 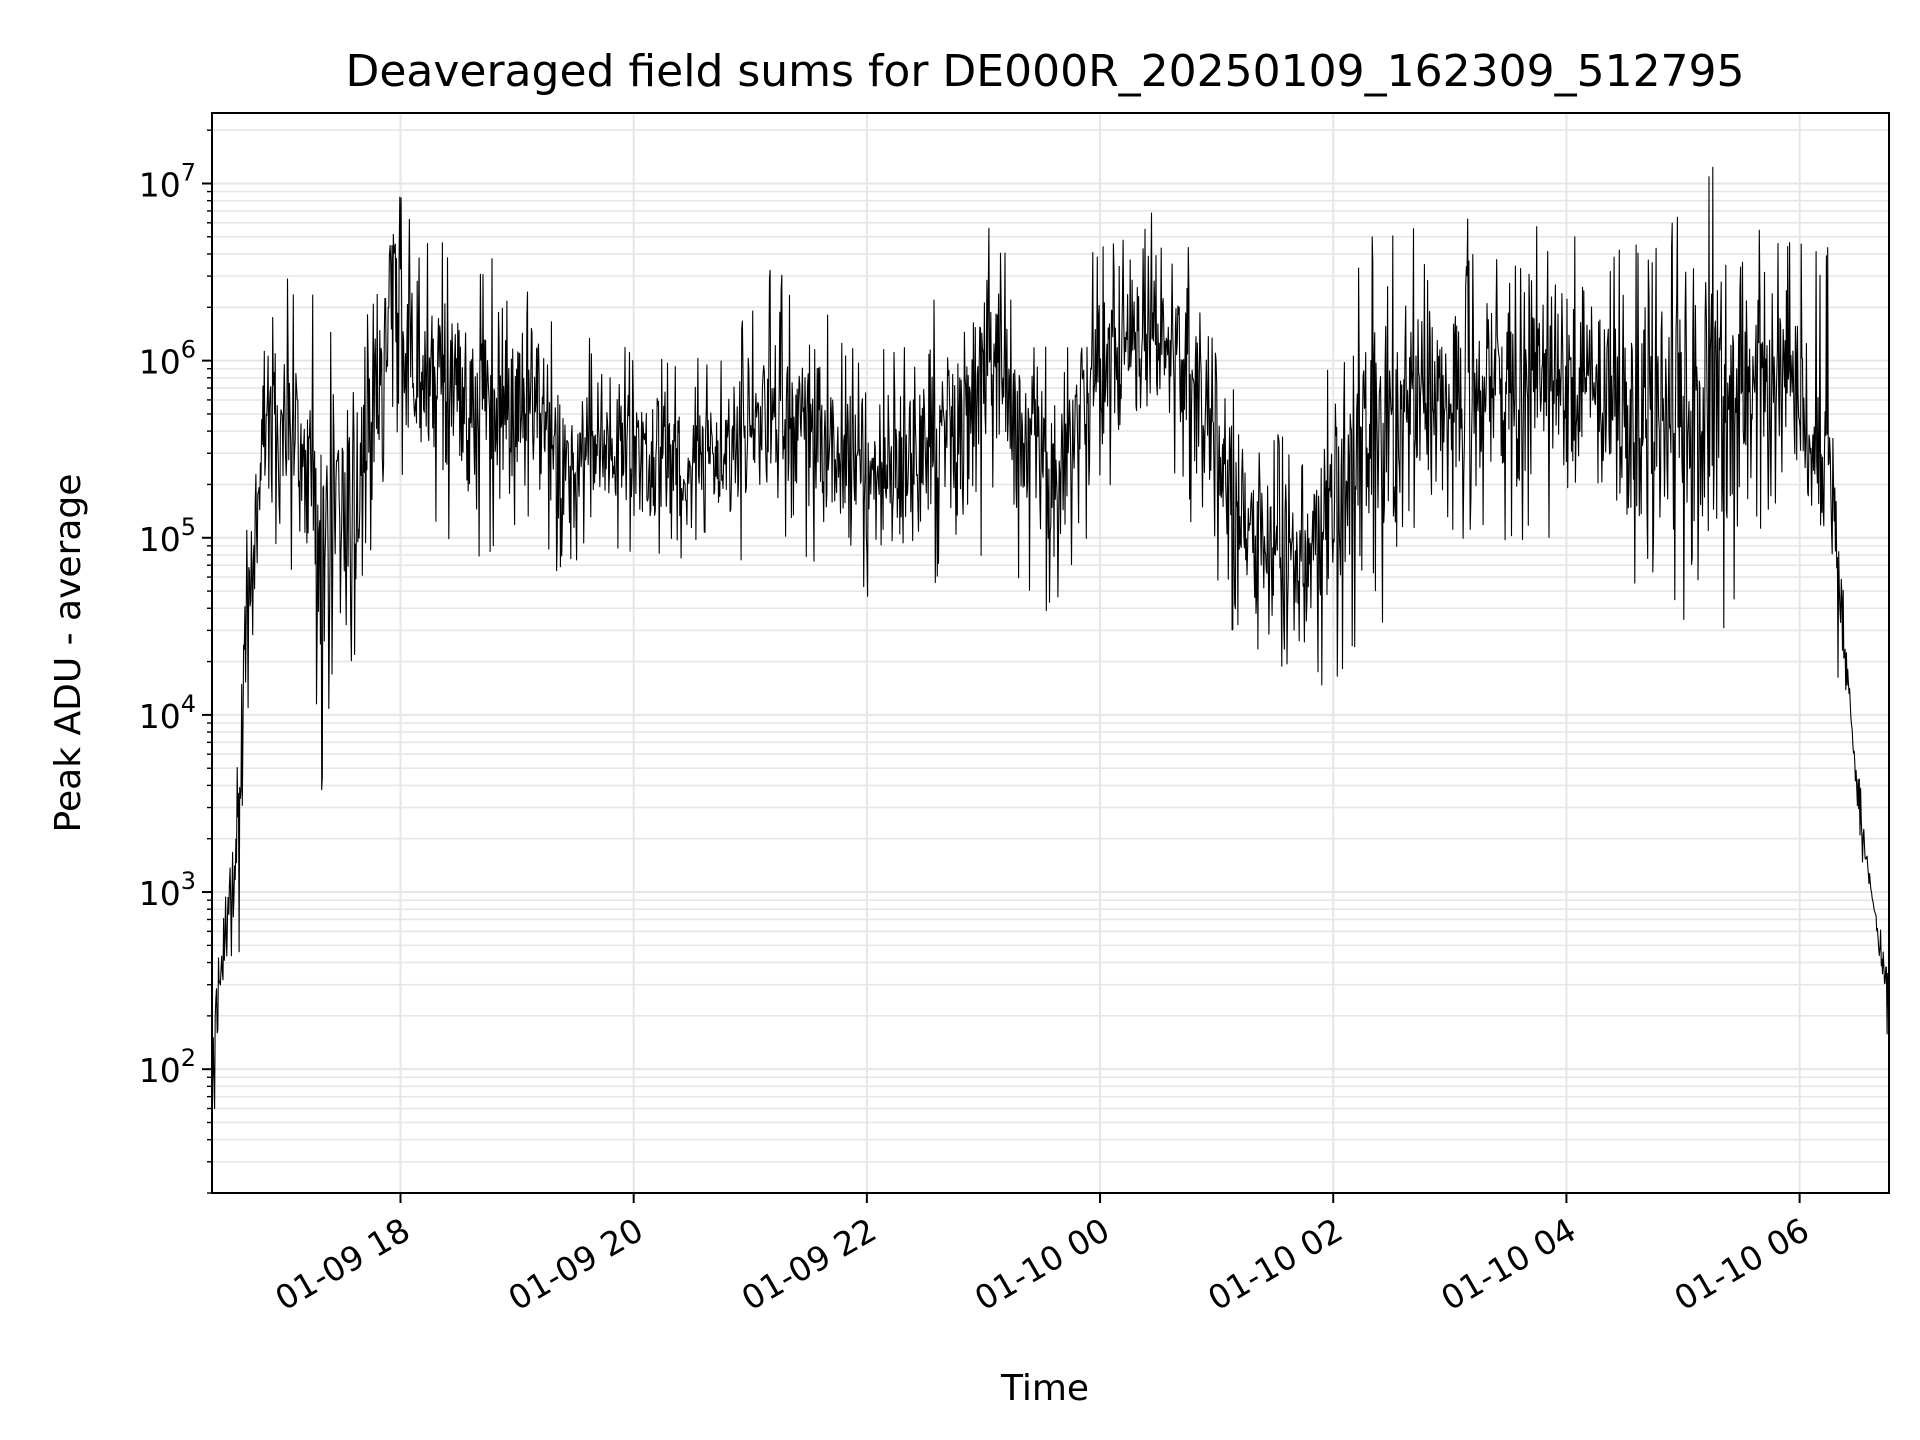 I want to click on y-tick-label: 10², so click(x=167, y=1067).